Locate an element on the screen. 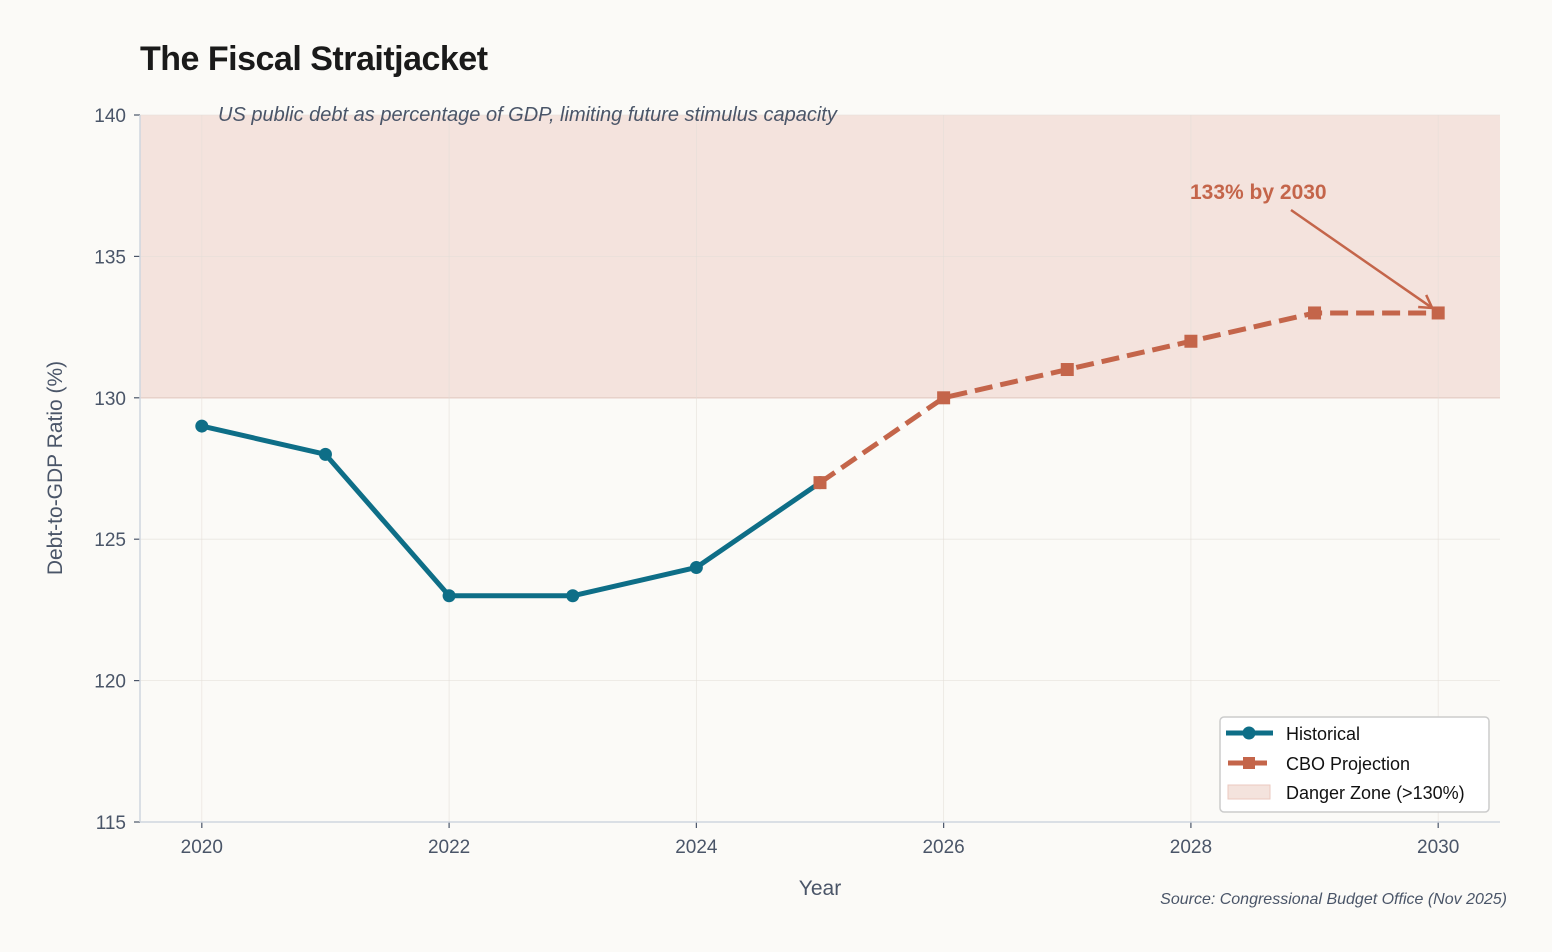 The height and width of the screenshot is (952, 1552). legend-historical-label: Historical is located at coordinates (1323, 734).